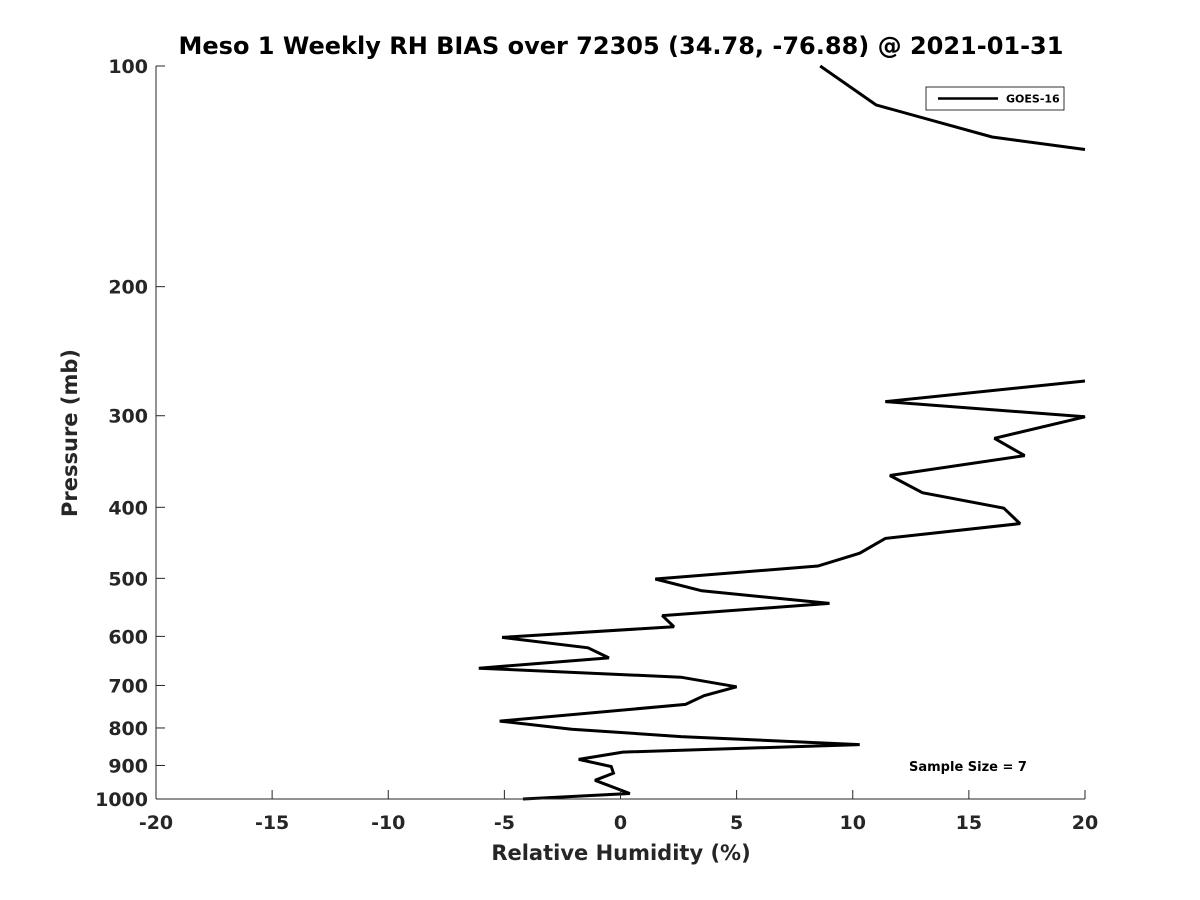 The image size is (1200, 900). Describe the element at coordinates (853, 823) in the screenshot. I see `x-tick-label: 10` at that location.